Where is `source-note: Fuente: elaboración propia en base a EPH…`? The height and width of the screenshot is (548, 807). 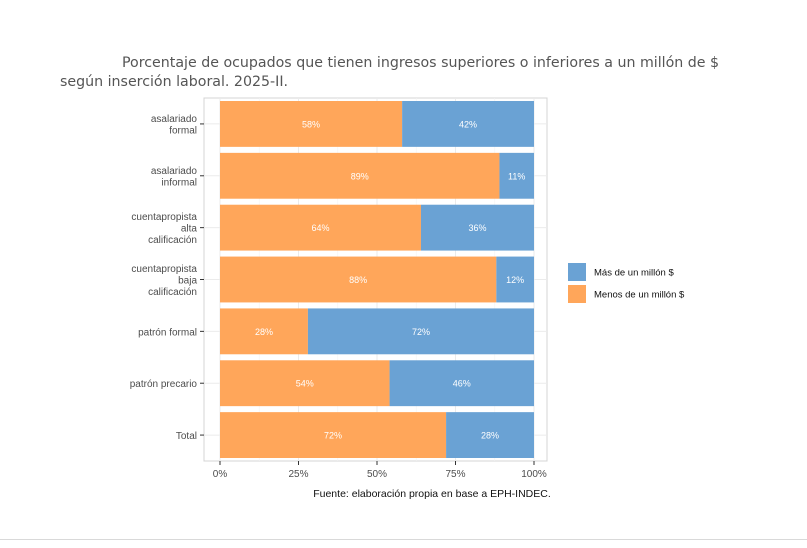
source-note: Fuente: elaboración propia en base a EPH… is located at coordinates (432, 494).